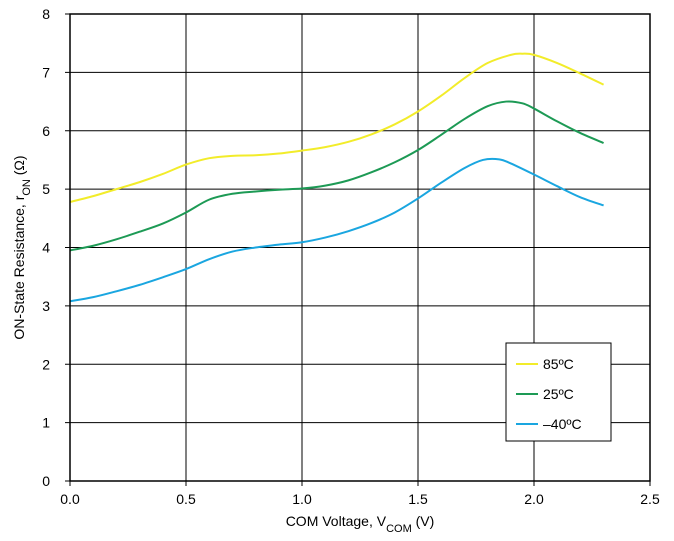  What do you see at coordinates (46, 306) in the screenshot?
I see `y-tick-label: 3` at bounding box center [46, 306].